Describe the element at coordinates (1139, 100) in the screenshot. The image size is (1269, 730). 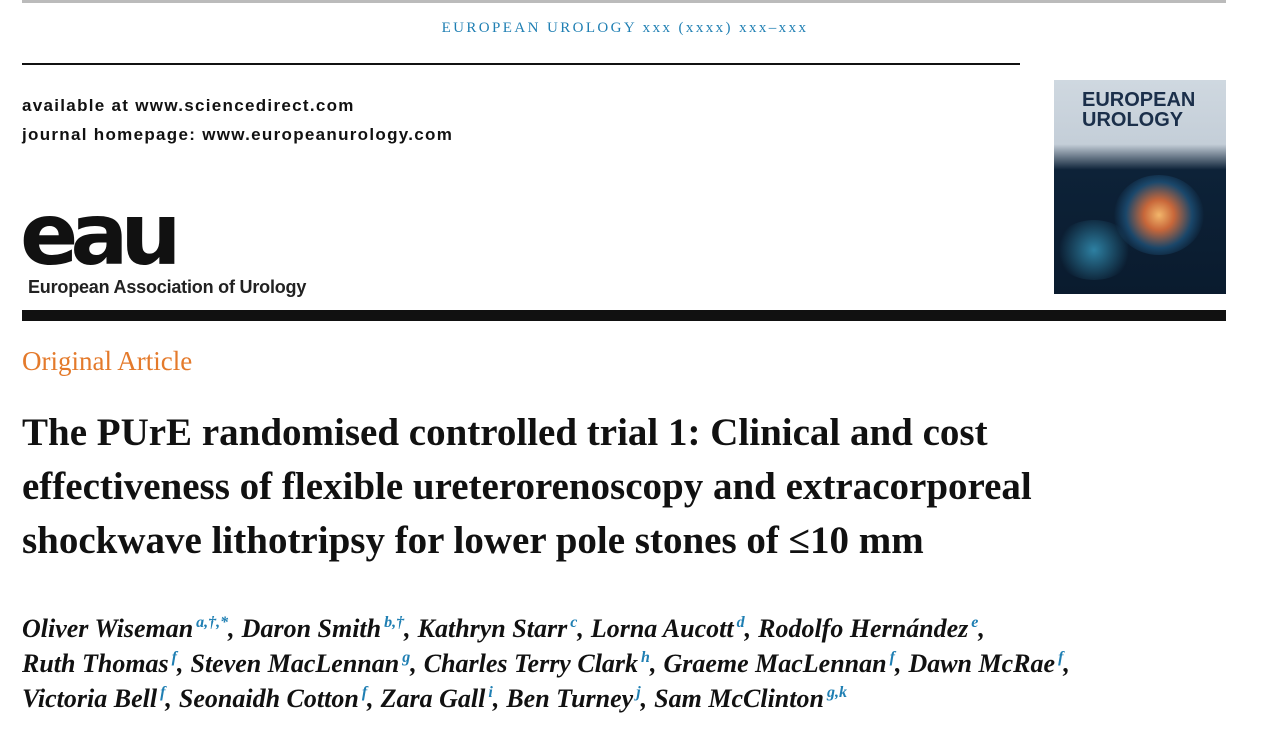
I see `cover-title: EUROPEAN` at that location.